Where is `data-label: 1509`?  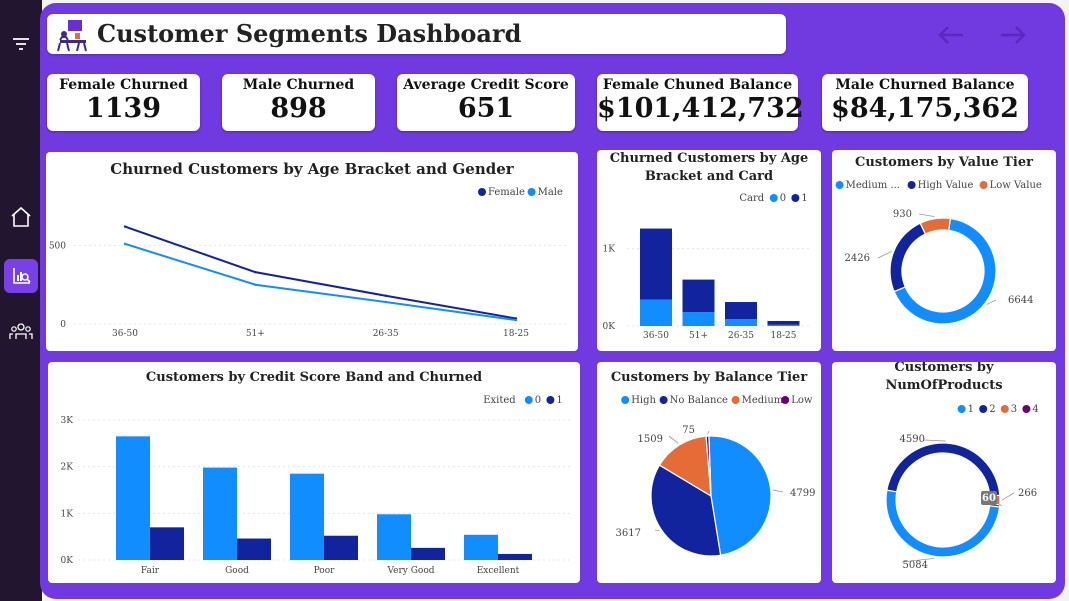 data-label: 1509 is located at coordinates (650, 439).